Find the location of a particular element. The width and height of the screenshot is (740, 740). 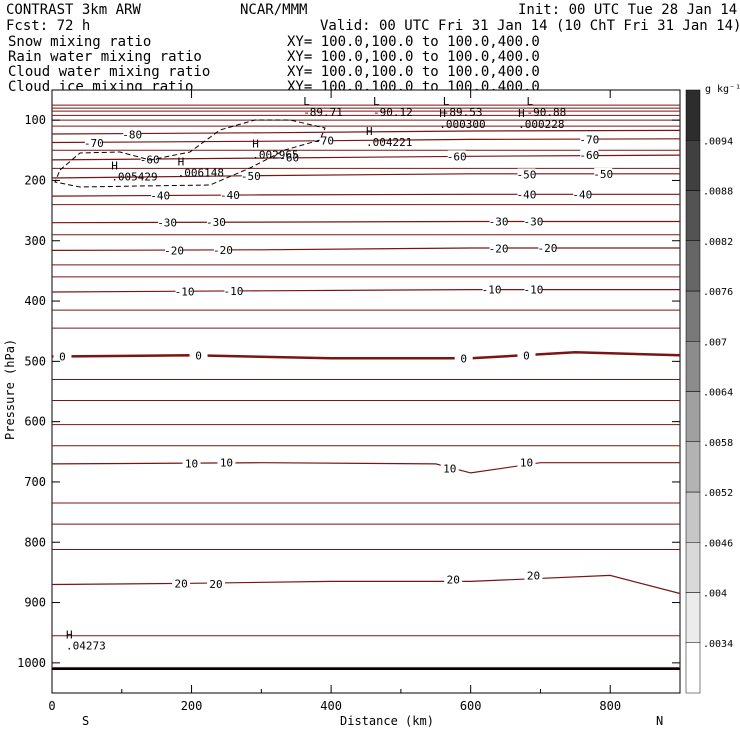

y-tick-label: 300 is located at coordinates (35, 241).